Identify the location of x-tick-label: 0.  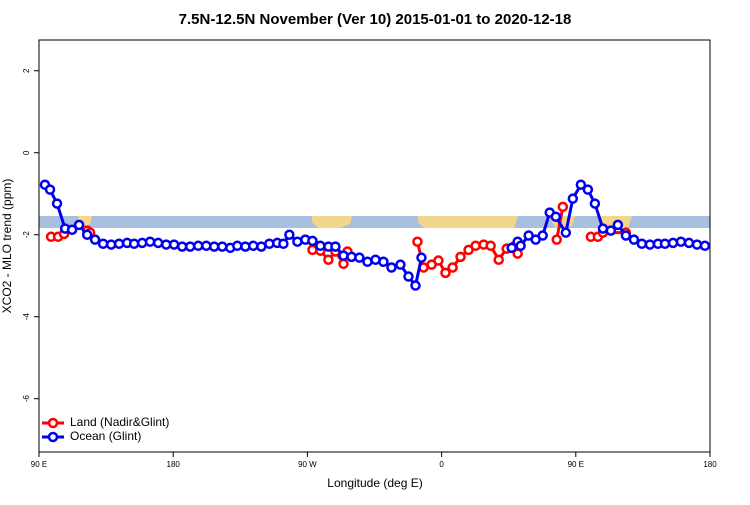
(441, 464).